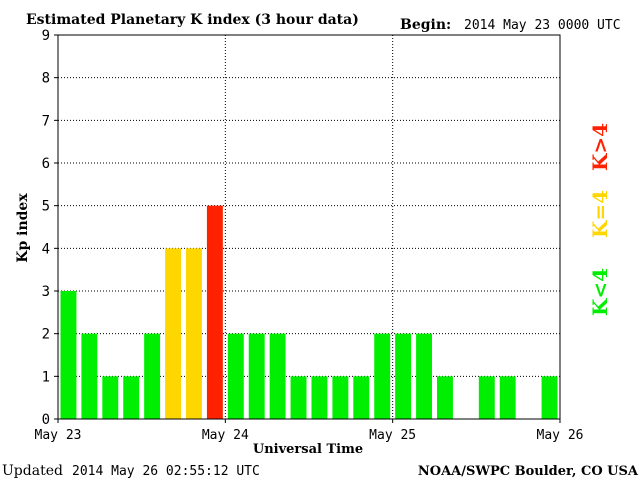 This screenshot has height=480, width=640. Describe the element at coordinates (308, 449) in the screenshot. I see `x-axis-label: Universal Time` at that location.